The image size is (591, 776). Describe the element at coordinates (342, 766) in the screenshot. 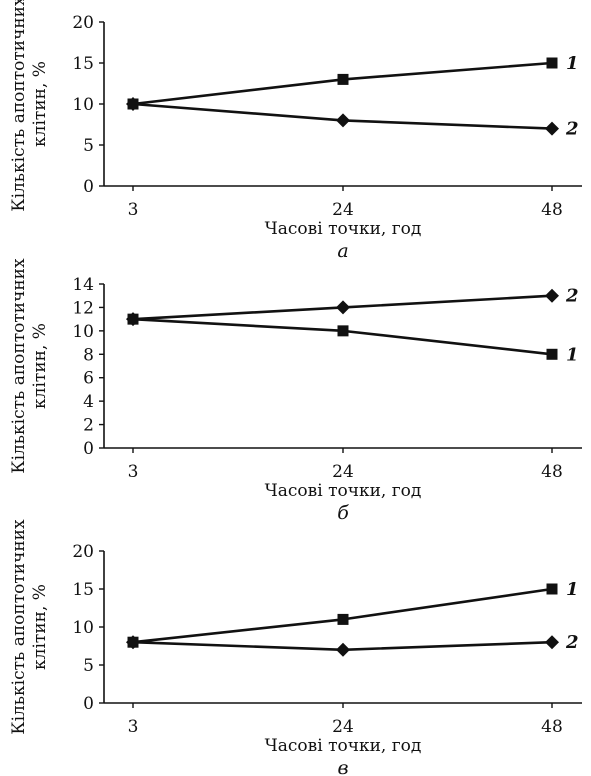

I see `panel-label: в` at that location.